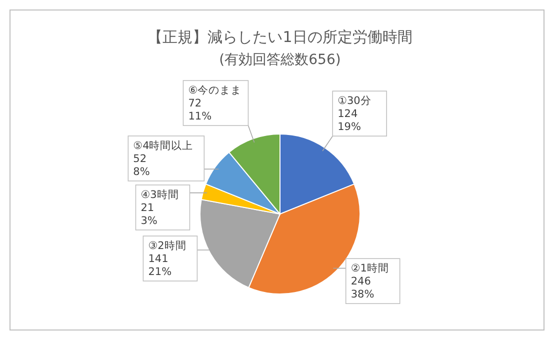 The height and width of the screenshot is (344, 558). I want to click on data-label: 246 38%, so click(362, 288).